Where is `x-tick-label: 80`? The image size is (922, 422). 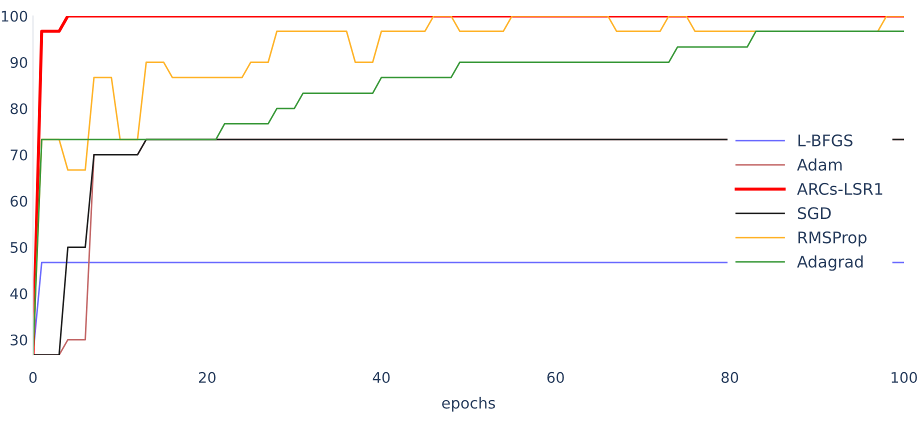
x-tick-label: 80 is located at coordinates (730, 377).